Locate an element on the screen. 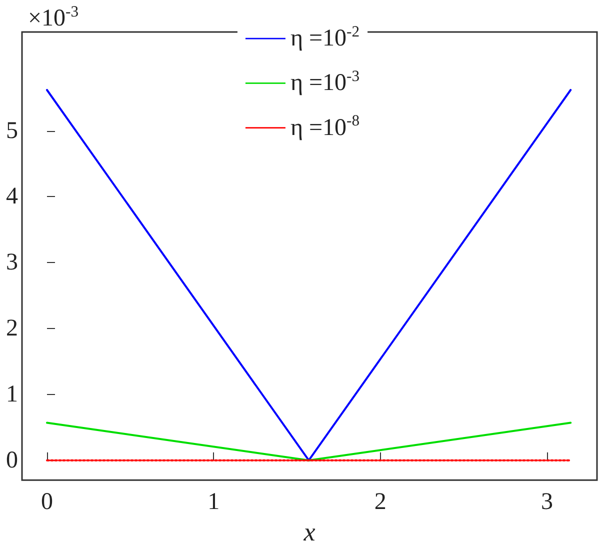  x-tick-label: 2 is located at coordinates (380, 502).